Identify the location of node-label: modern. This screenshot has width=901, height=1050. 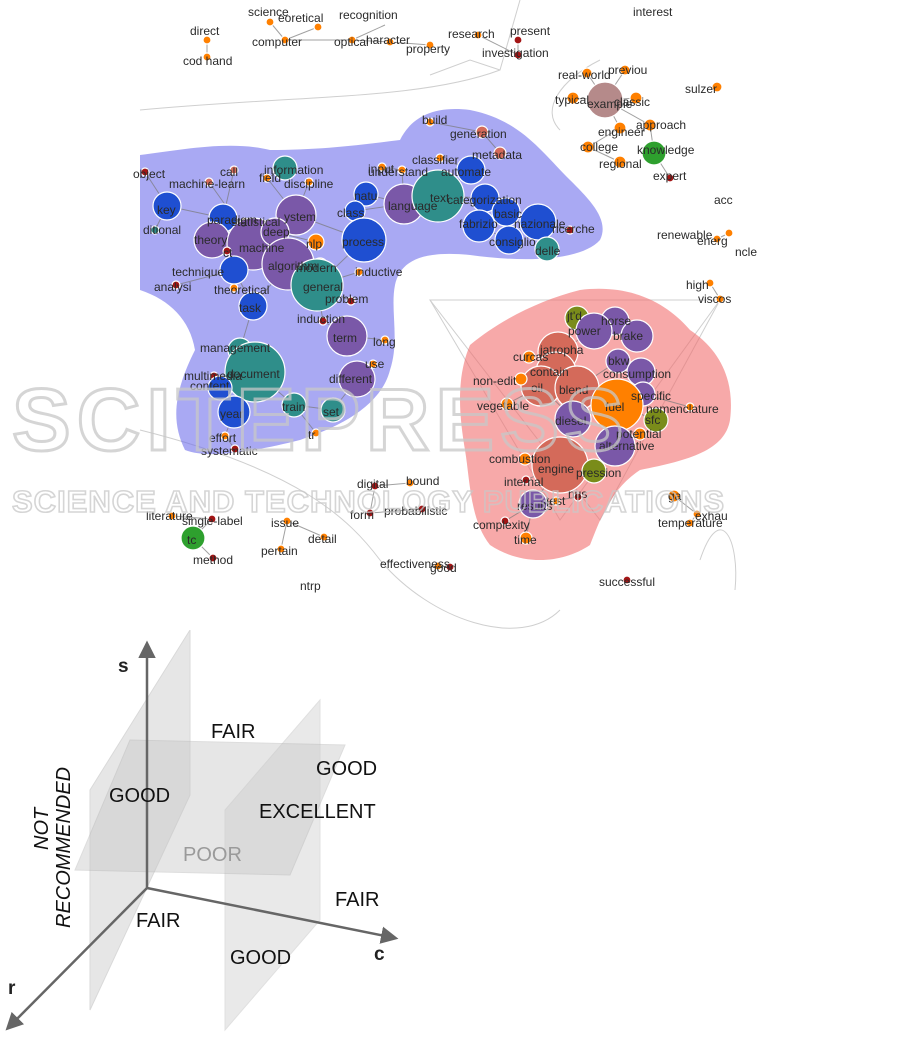
(316, 268).